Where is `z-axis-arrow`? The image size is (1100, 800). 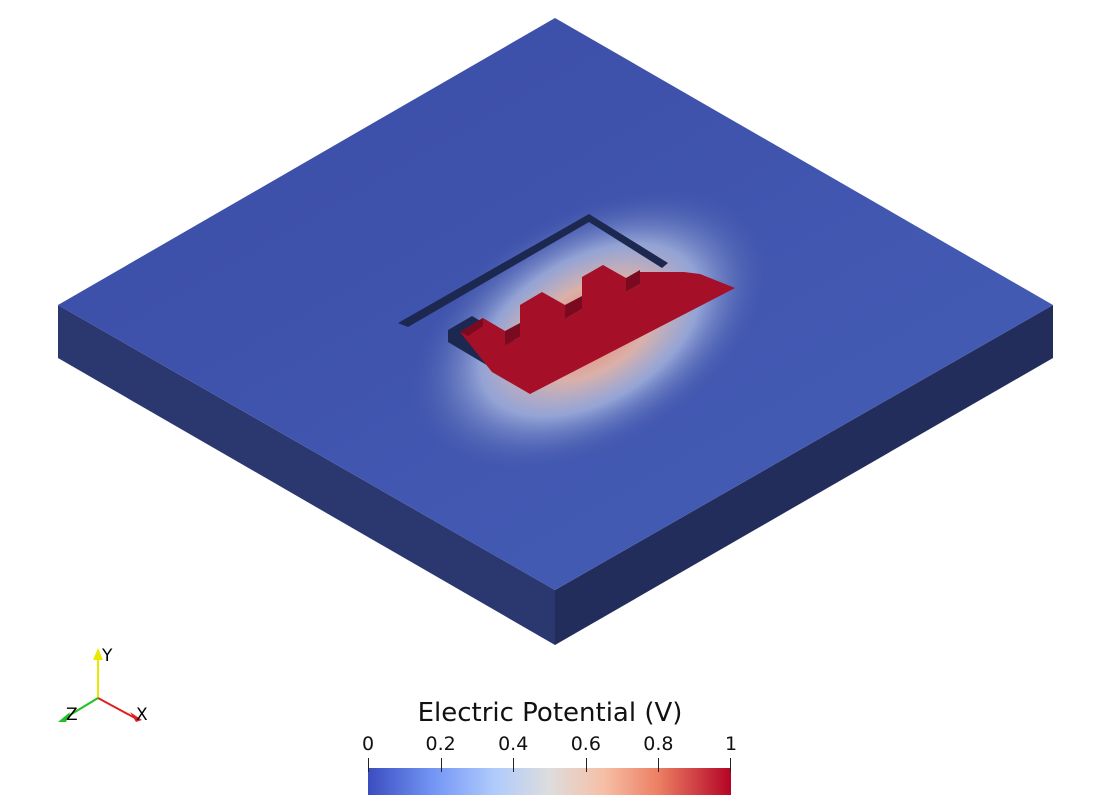
z-axis-arrow is located at coordinates (64, 717).